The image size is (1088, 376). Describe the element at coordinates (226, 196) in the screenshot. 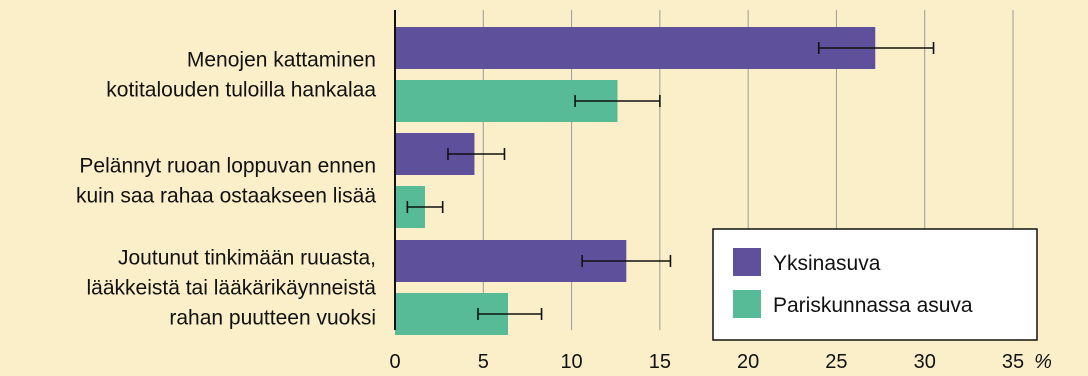

I see `category-label: kuin saa rahaa ostaakseen lisää` at that location.